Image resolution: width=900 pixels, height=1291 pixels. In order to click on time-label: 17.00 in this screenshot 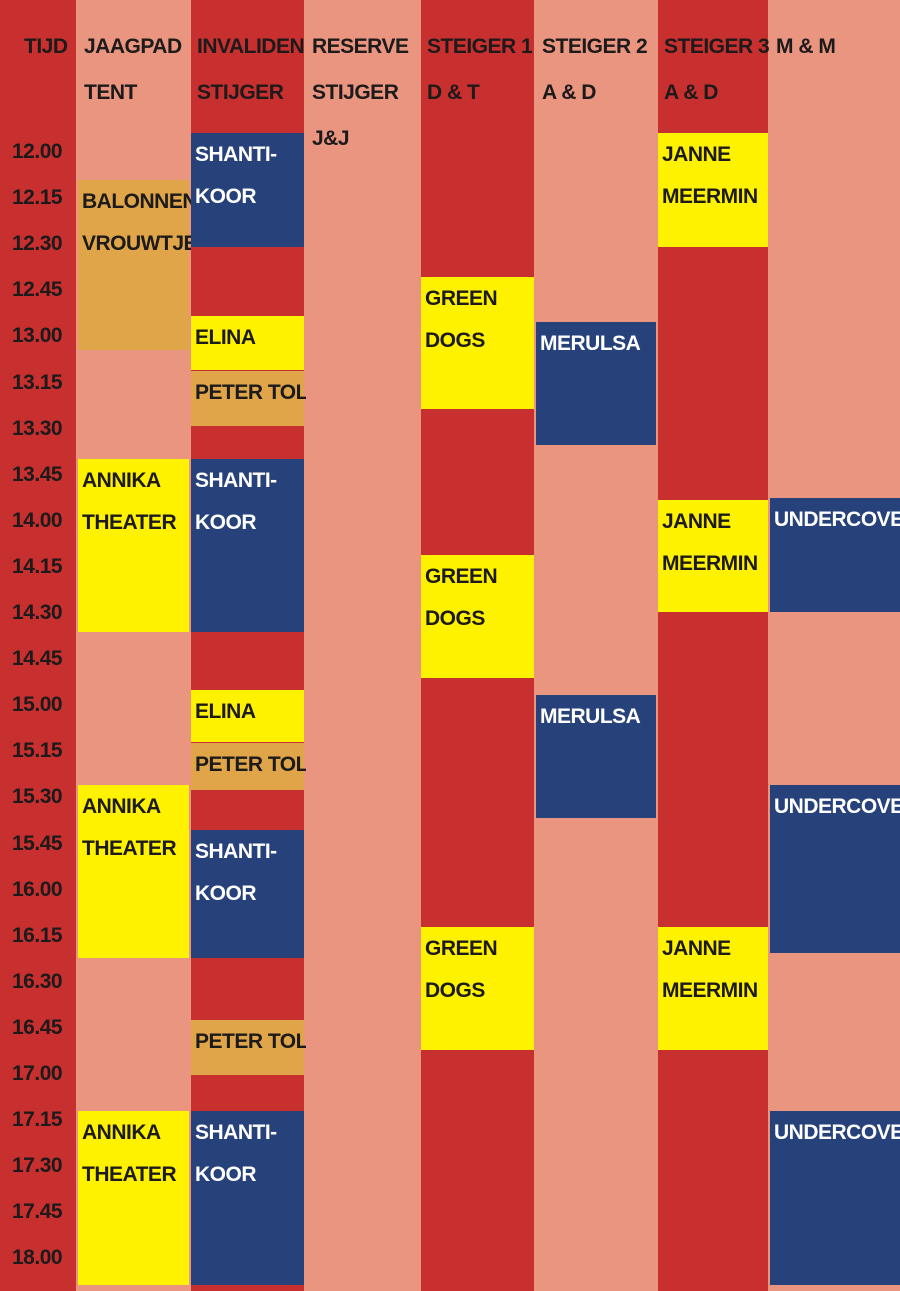, I will do `click(37, 1073)`.